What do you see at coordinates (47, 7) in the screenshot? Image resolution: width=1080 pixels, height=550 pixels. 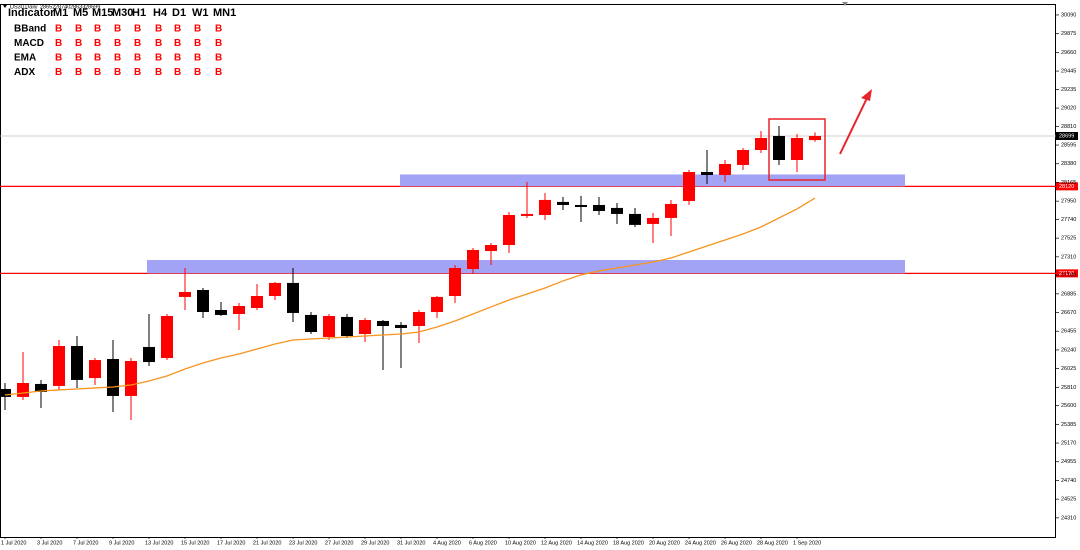 I see `ohlc-open: 28652` at bounding box center [47, 7].